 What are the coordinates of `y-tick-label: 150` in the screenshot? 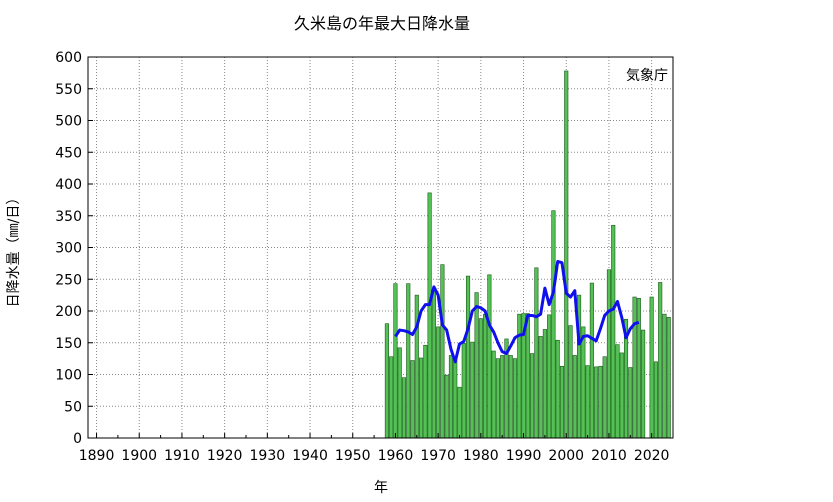 It's located at (68, 344).